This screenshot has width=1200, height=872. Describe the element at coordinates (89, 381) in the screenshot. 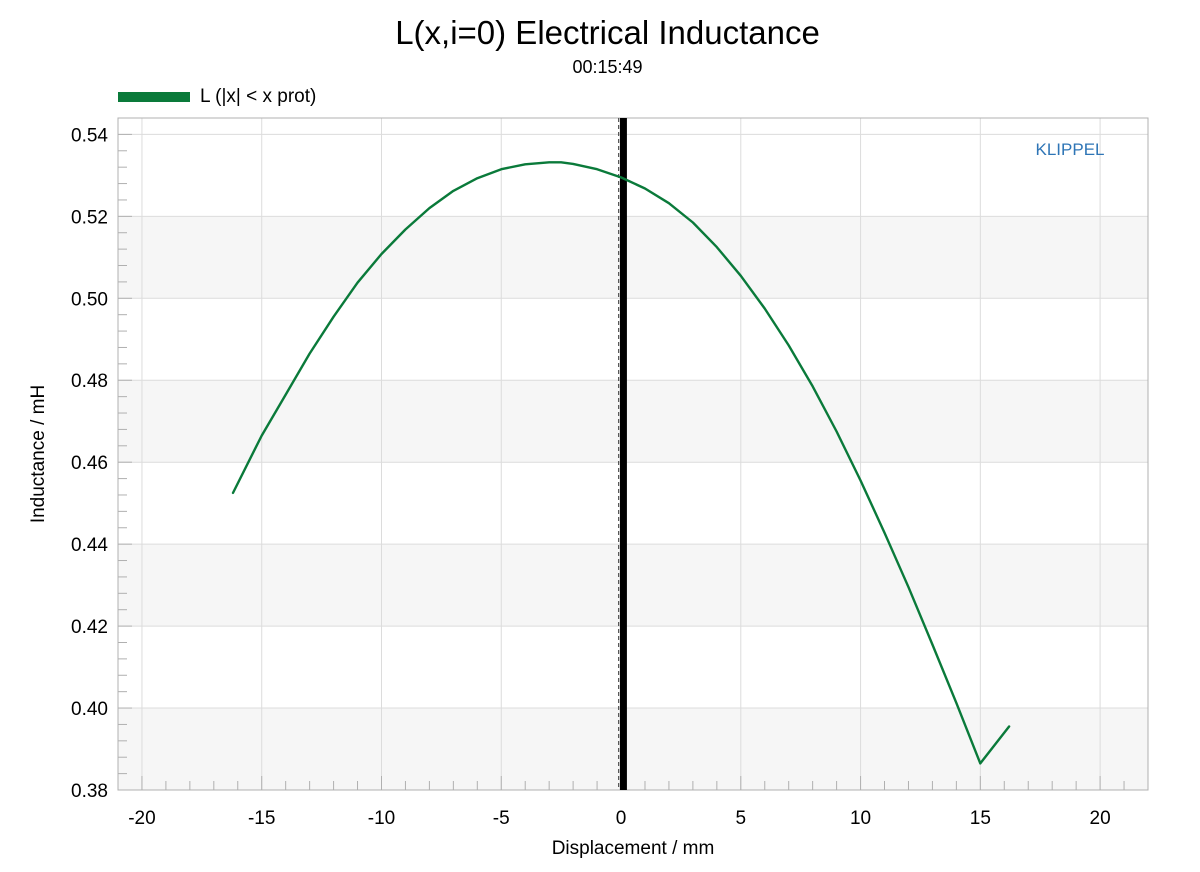

I see `y-tick-label: 0.48` at that location.